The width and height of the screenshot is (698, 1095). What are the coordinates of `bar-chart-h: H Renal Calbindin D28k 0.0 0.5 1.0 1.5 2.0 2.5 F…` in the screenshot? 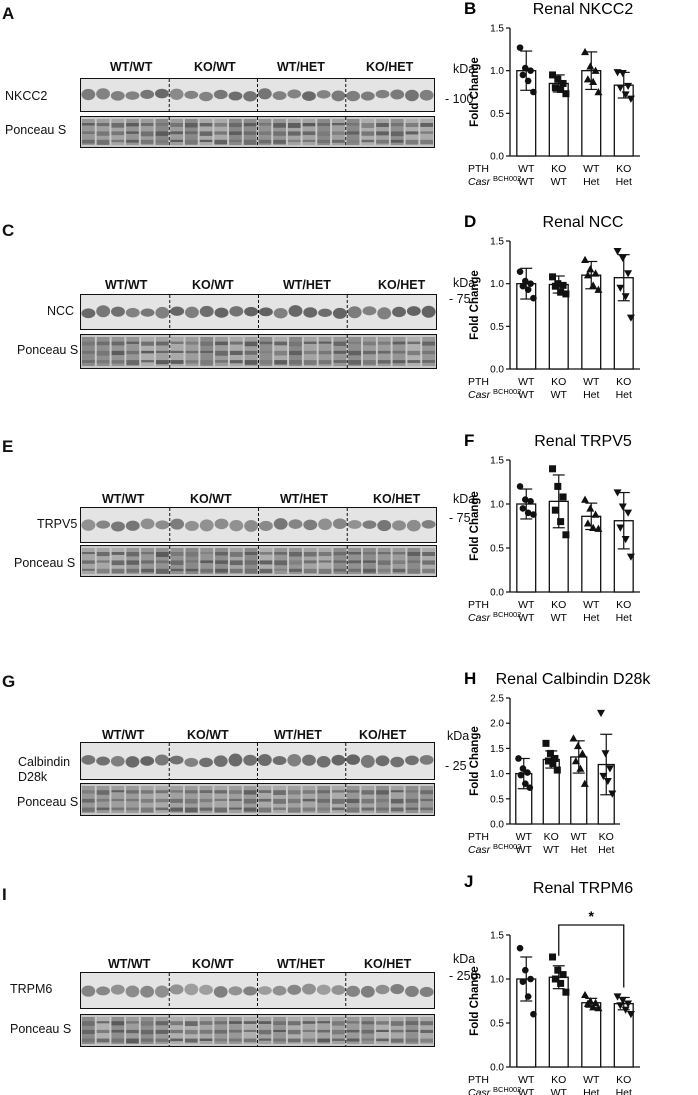 It's located at (557, 762).